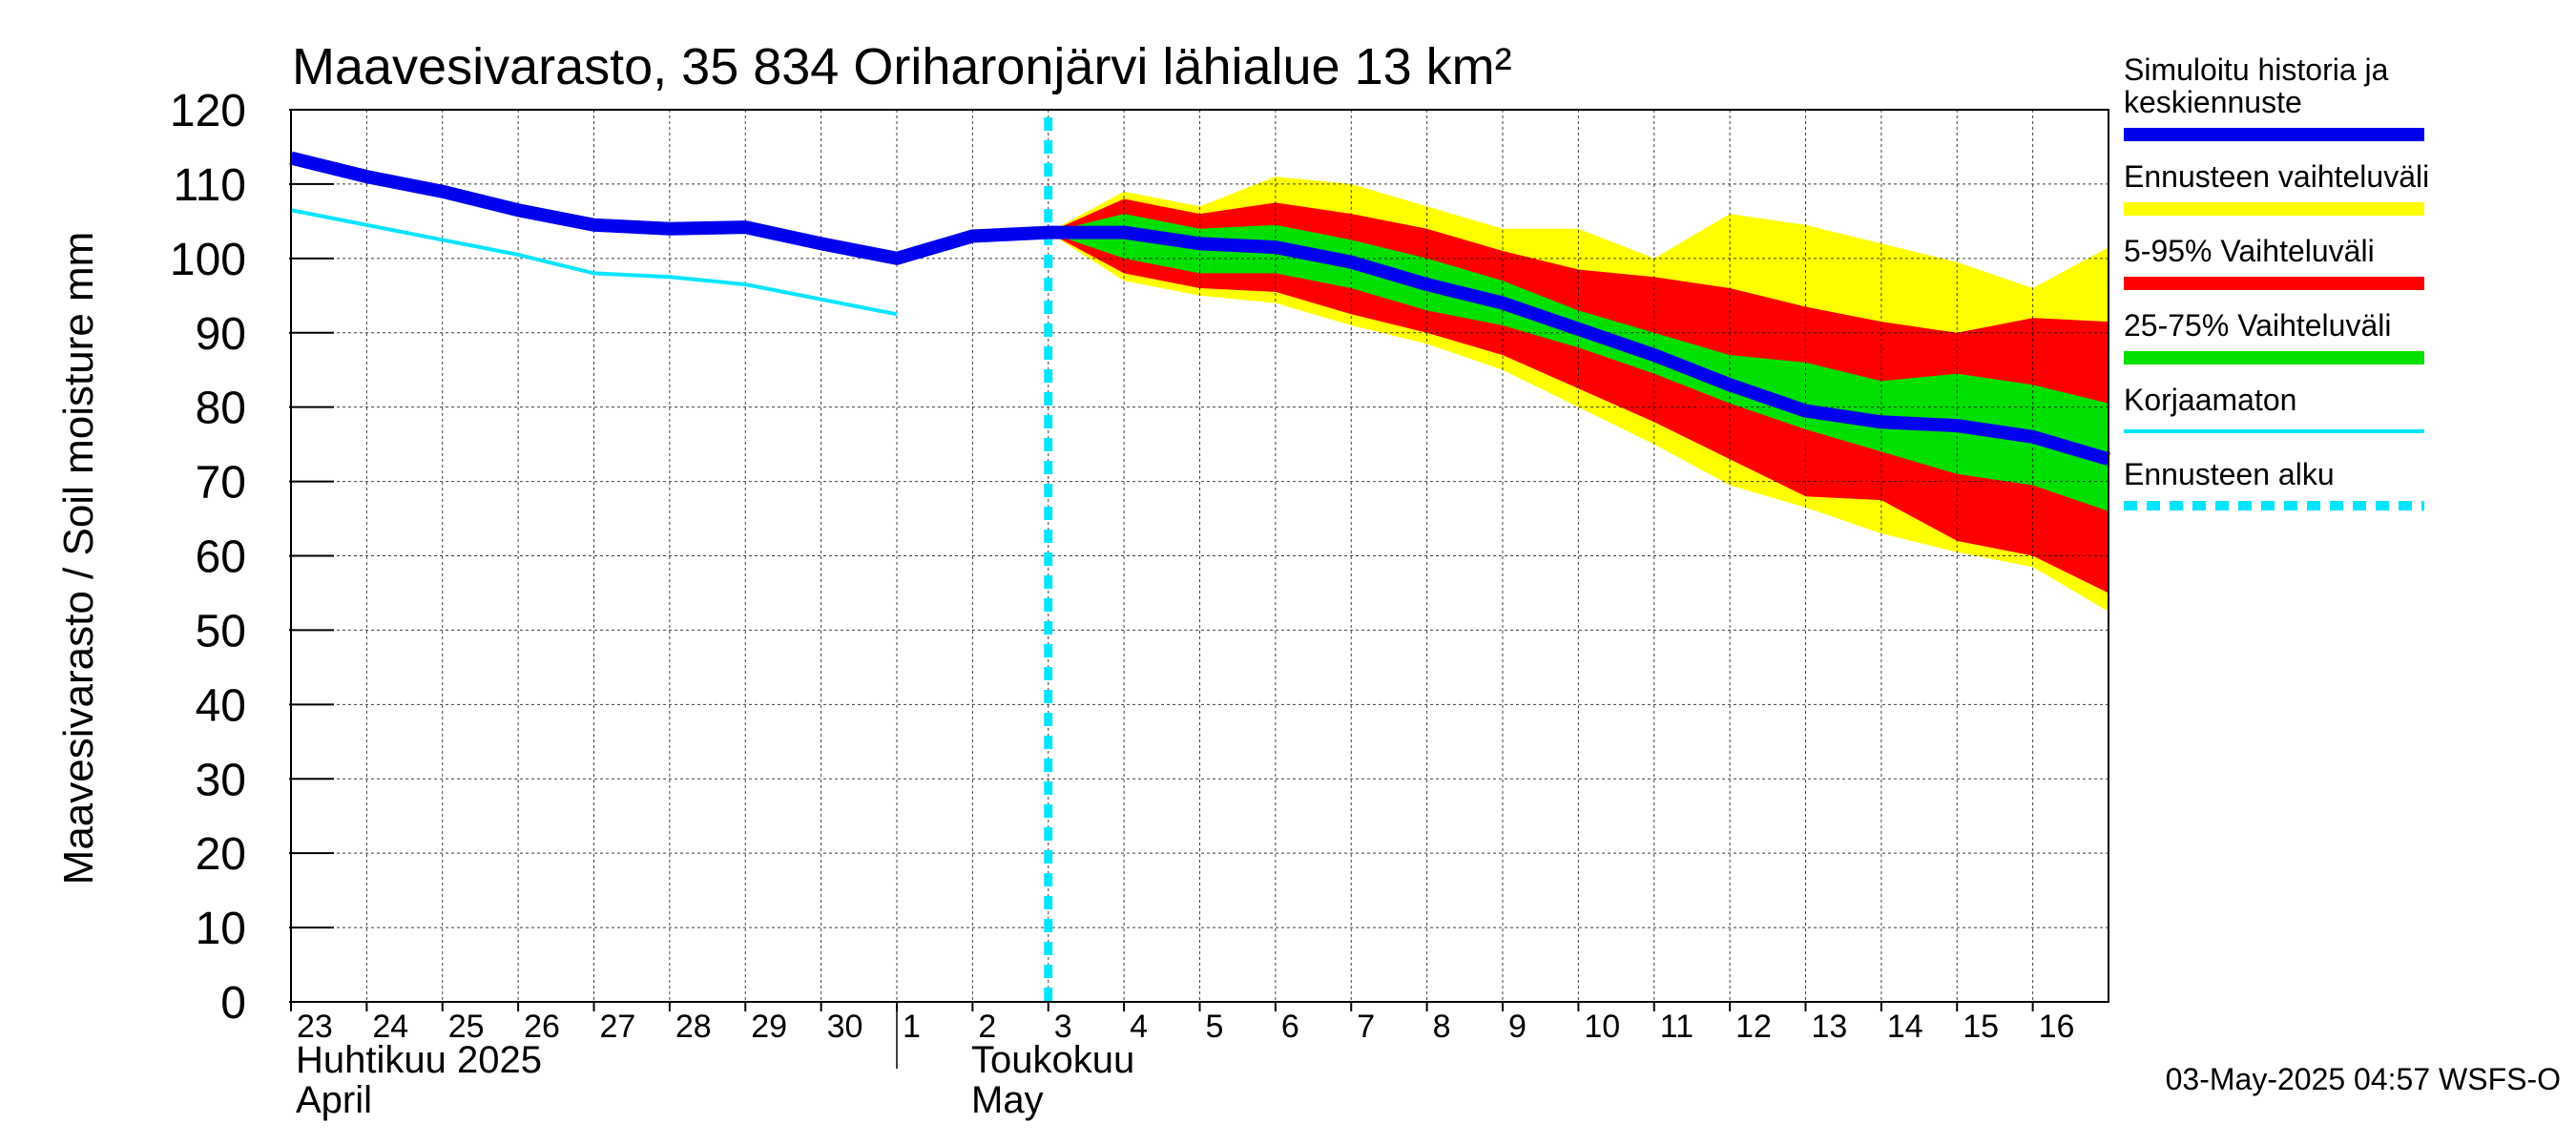 The width and height of the screenshot is (2576, 1145). I want to click on legend-label-range-25-75: 25-75% Vaihteluväli, so click(2257, 325).